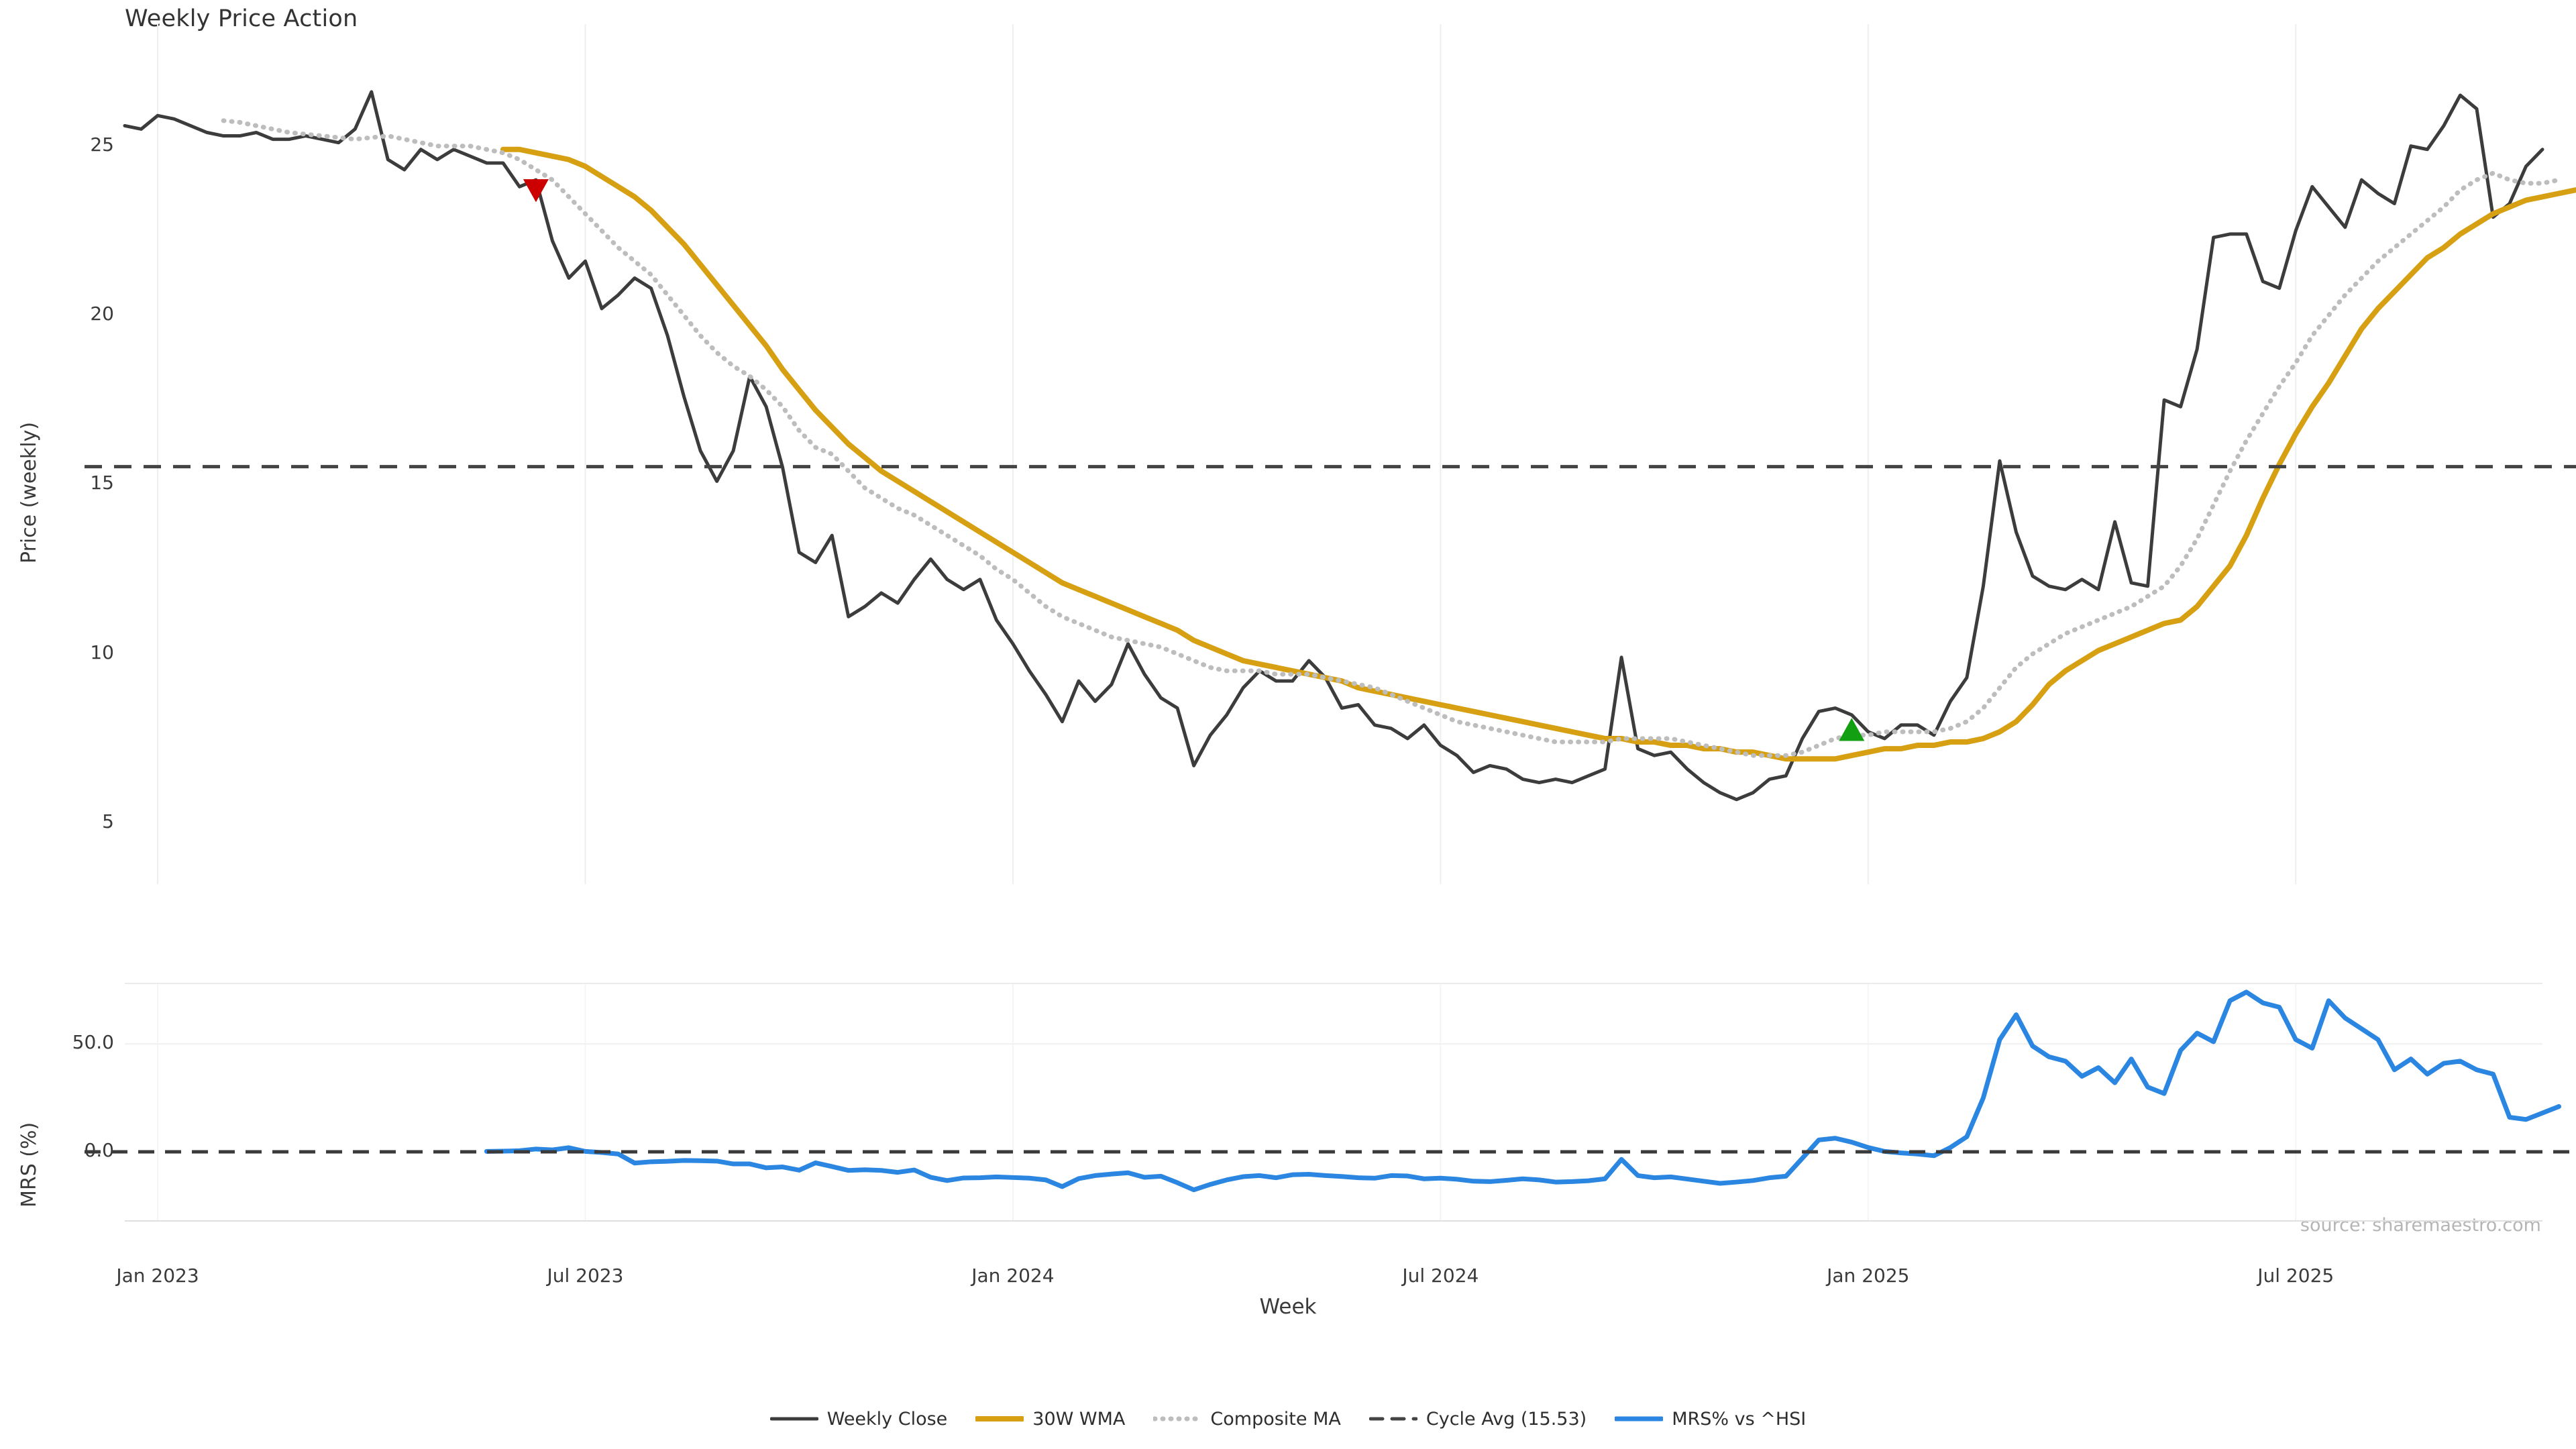 This screenshot has height=1449, width=2576. What do you see at coordinates (102, 314) in the screenshot?
I see `price-y-tick: 20` at bounding box center [102, 314].